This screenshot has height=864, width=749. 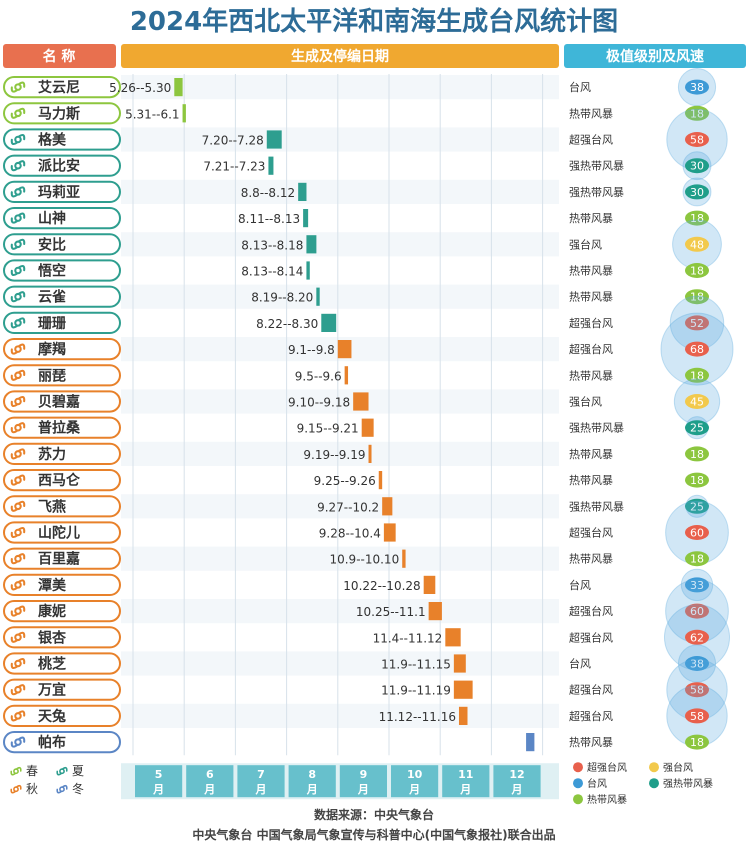 What do you see at coordinates (269, 219) in the screenshot?
I see `date-range-label: 8.11--8.13` at bounding box center [269, 219].